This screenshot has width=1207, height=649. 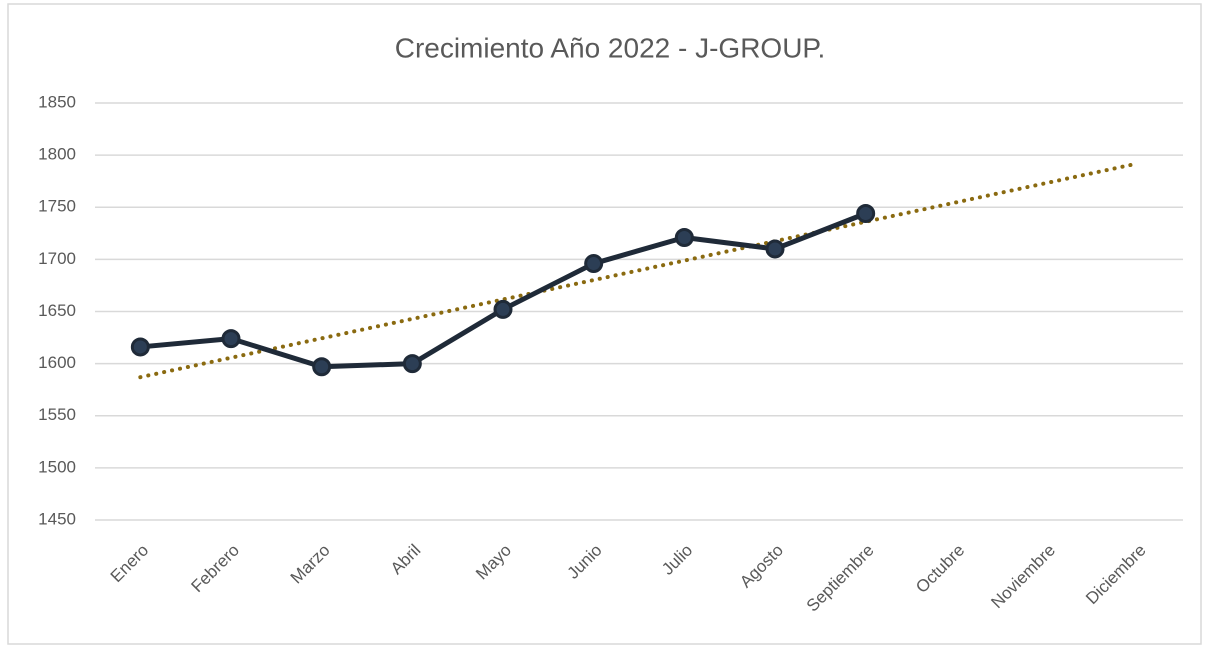 I want to click on y-tick-label: 1700, so click(x=57, y=258).